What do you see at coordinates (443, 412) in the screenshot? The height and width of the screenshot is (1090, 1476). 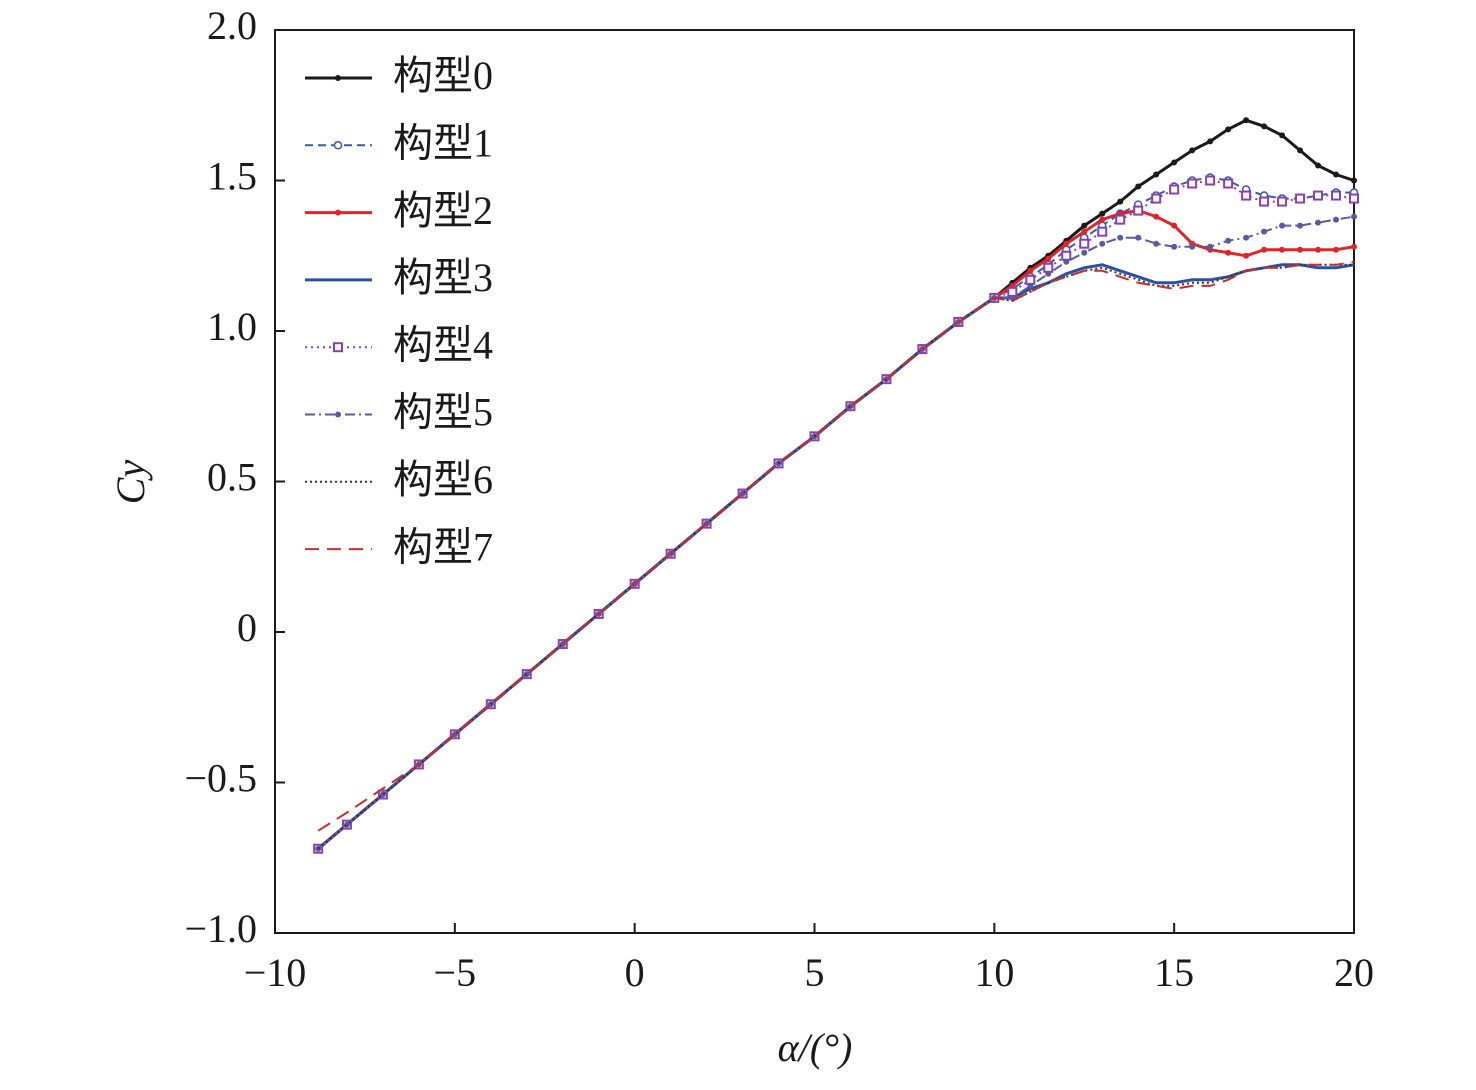 I see `legend-label: 构型5` at bounding box center [443, 412].